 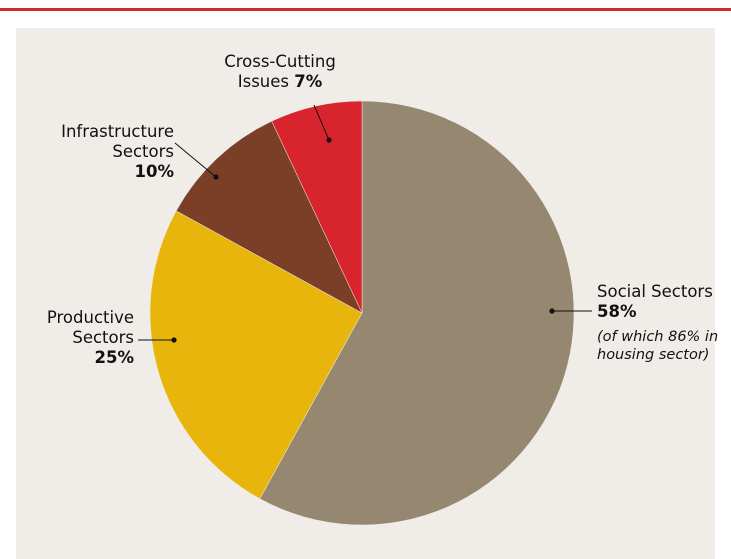 I want to click on pie-slice-crosscutting-issues, so click(x=317, y=207).